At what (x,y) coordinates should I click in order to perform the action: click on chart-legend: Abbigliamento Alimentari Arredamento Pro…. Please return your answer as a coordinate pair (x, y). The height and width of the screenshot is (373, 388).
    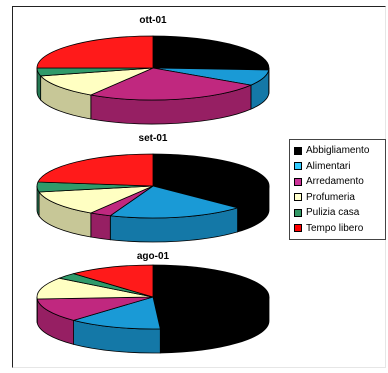
    Looking at the image, I should click on (337, 189).